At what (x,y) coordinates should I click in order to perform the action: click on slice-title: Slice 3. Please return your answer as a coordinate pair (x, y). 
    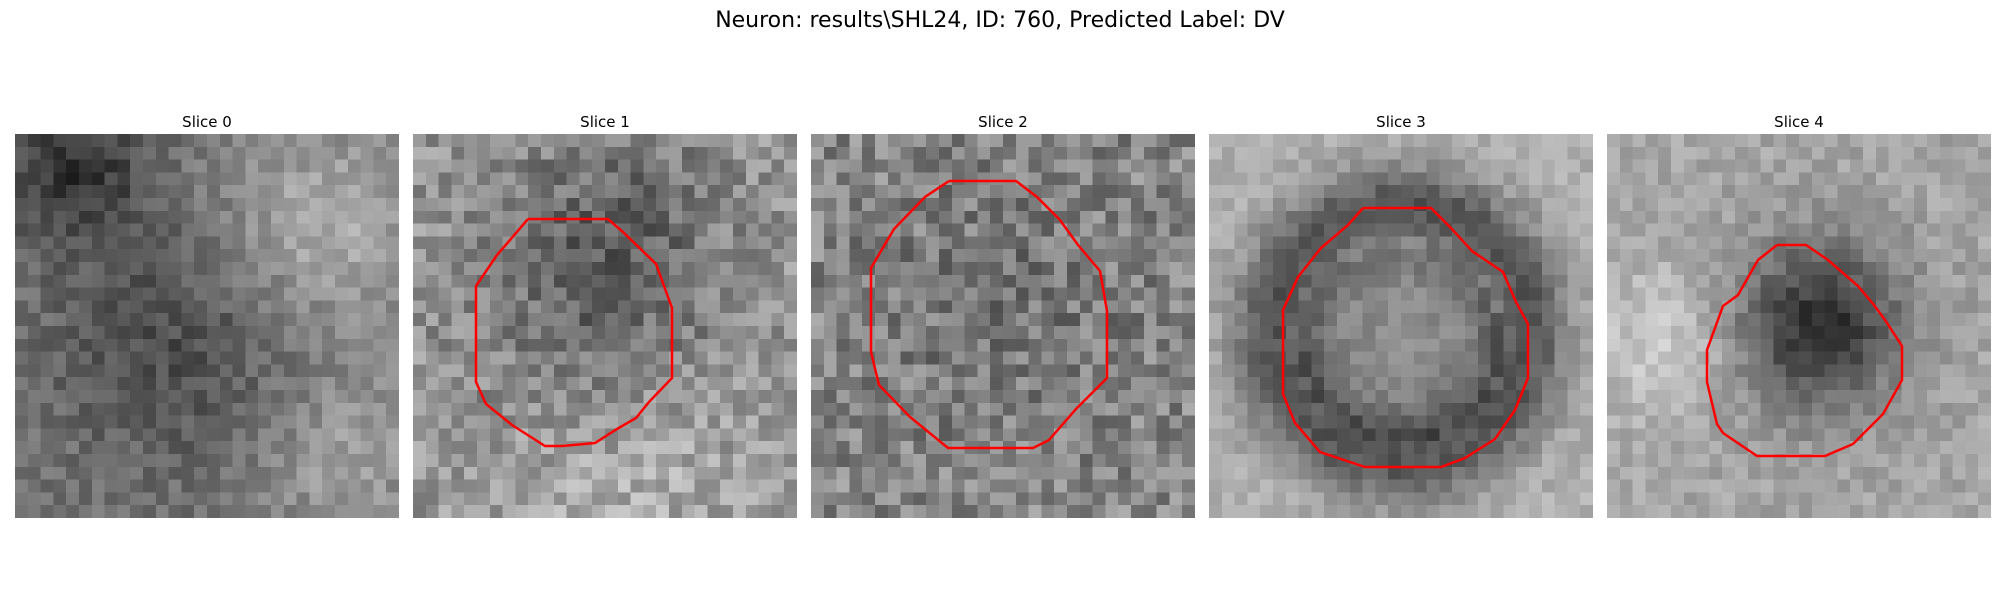
    Looking at the image, I should click on (1401, 122).